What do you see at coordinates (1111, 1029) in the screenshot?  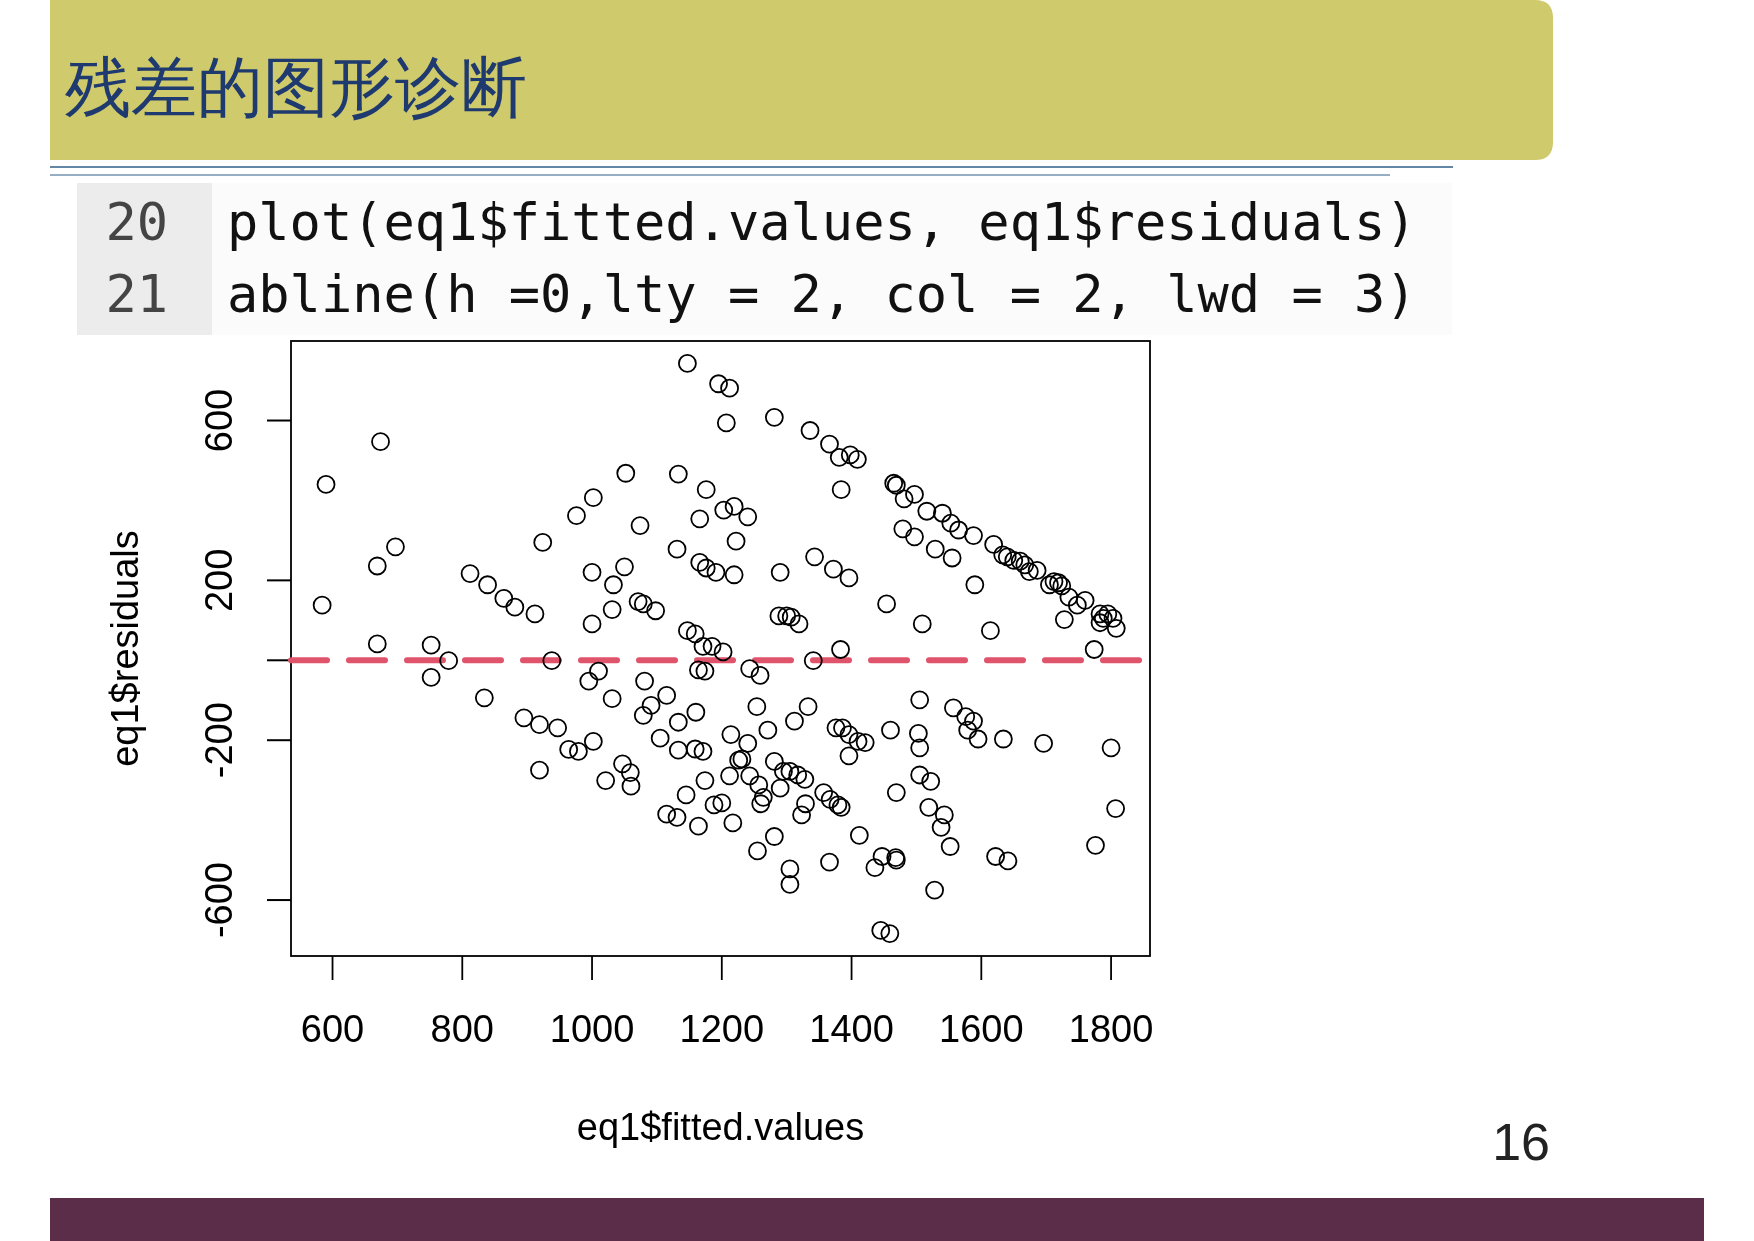 I see `x-tick-label: 1800` at bounding box center [1111, 1029].